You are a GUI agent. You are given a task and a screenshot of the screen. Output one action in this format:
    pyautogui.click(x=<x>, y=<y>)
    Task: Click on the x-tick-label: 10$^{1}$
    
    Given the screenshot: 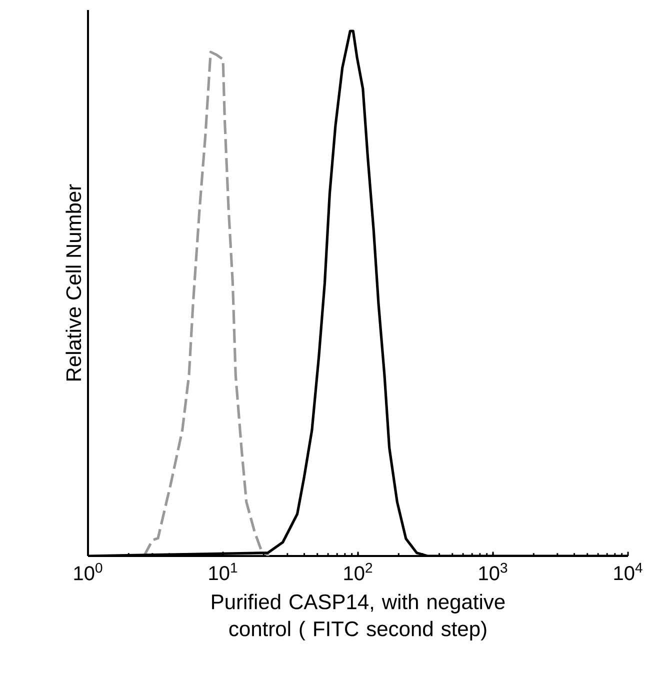 What is the action you would take?
    pyautogui.click(x=223, y=571)
    